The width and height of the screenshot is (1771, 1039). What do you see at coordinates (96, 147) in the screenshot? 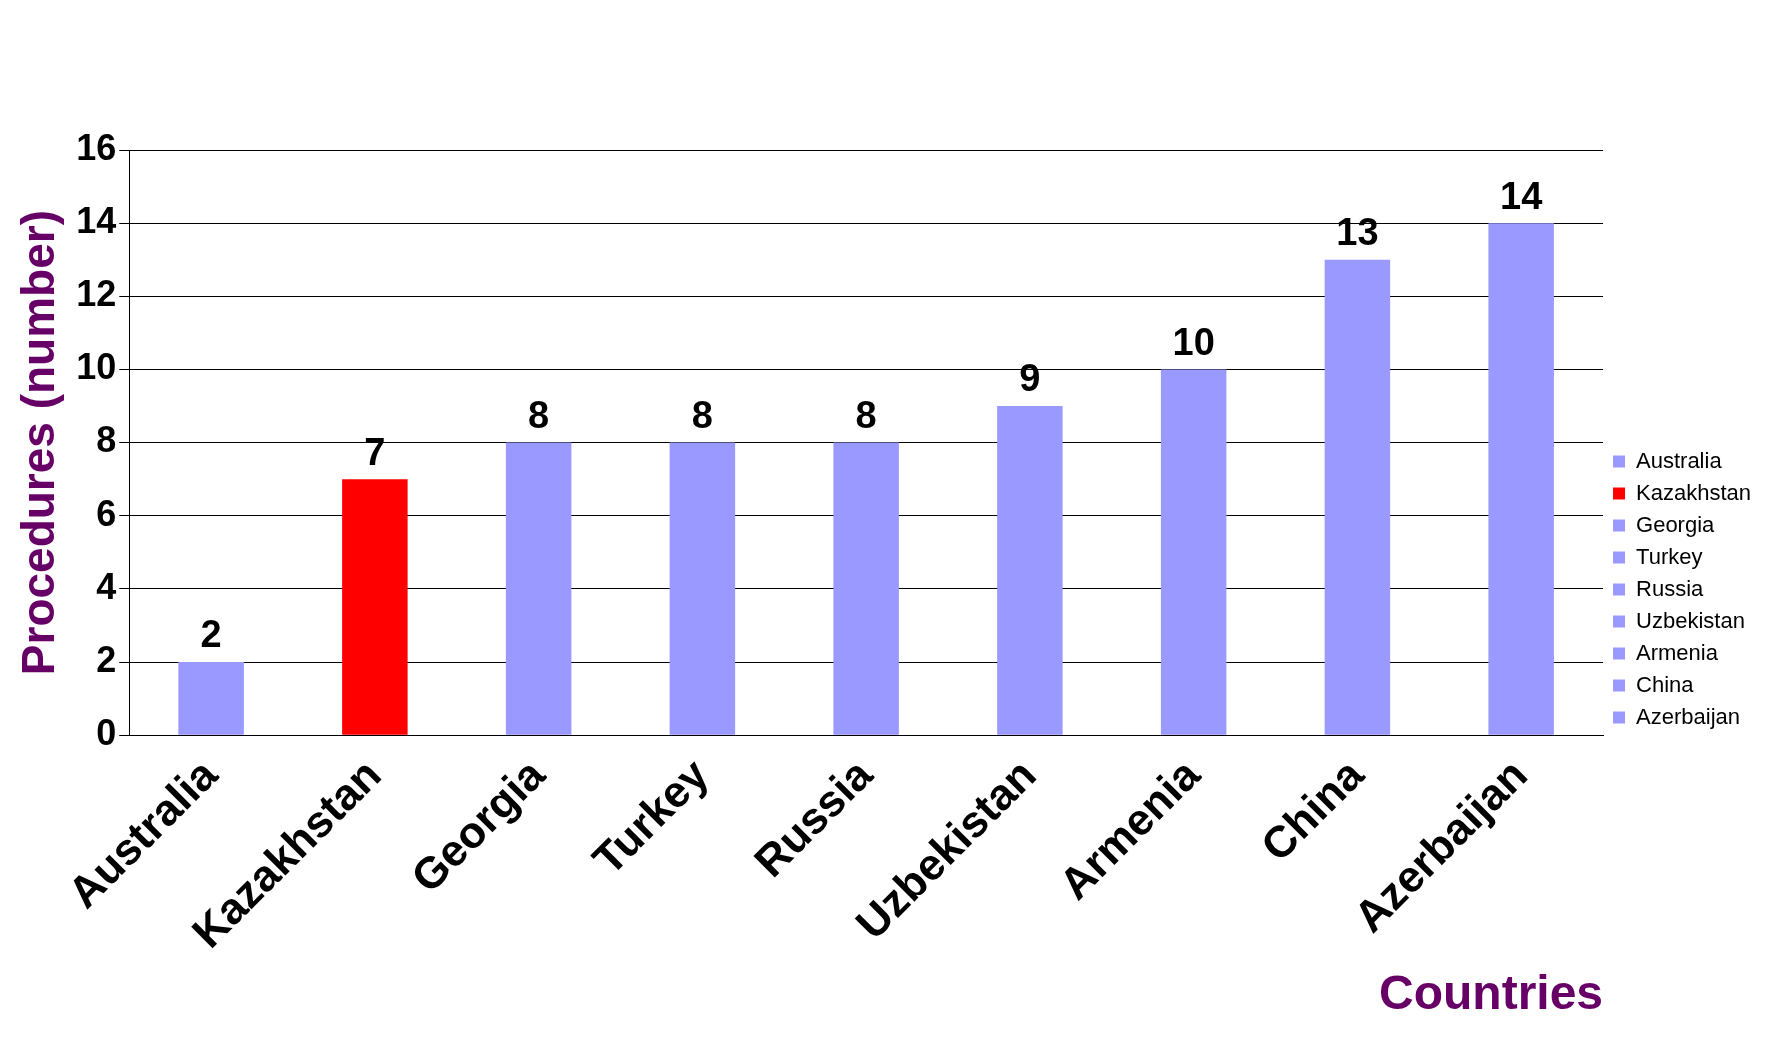
I see `y-tick-label: 16` at bounding box center [96, 147].